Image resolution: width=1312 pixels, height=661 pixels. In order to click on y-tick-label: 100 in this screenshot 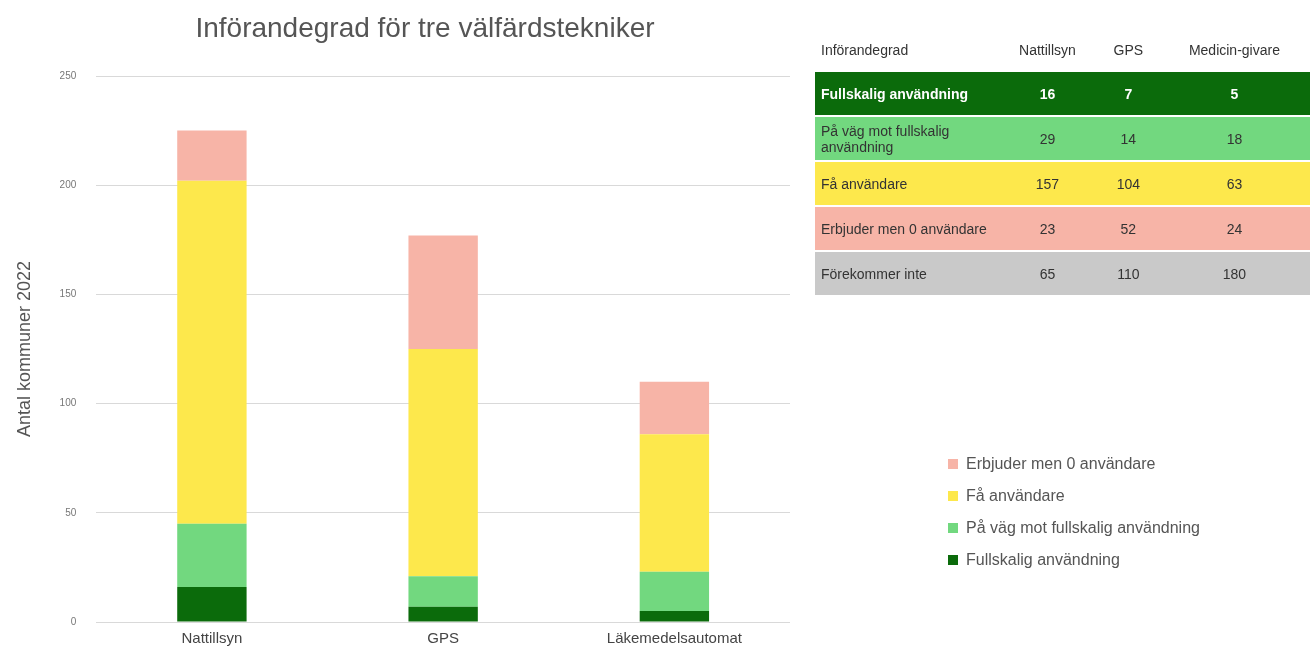, I will do `click(68, 403)`.